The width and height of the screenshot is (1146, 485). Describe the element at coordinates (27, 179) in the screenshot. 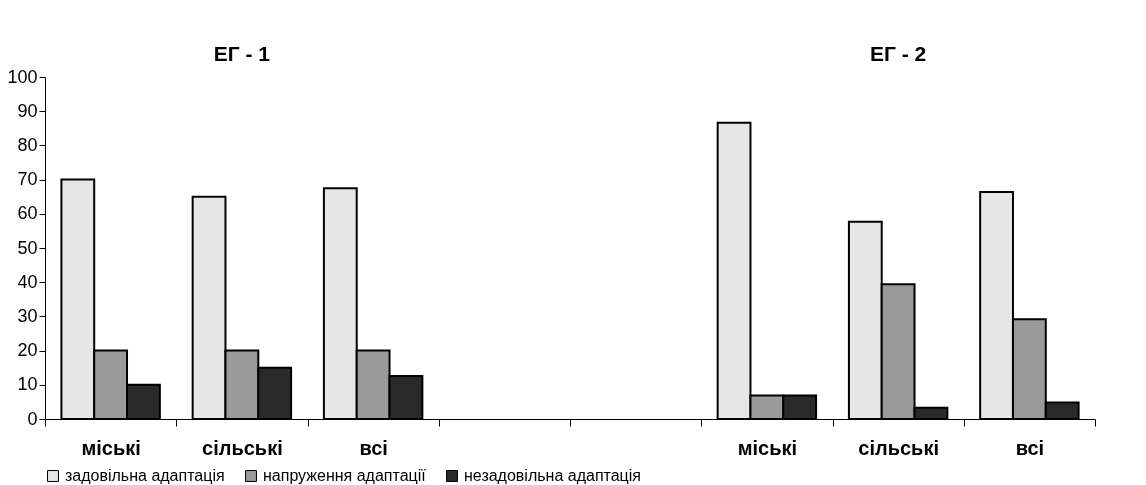

I see `y-tick-label: 70` at that location.